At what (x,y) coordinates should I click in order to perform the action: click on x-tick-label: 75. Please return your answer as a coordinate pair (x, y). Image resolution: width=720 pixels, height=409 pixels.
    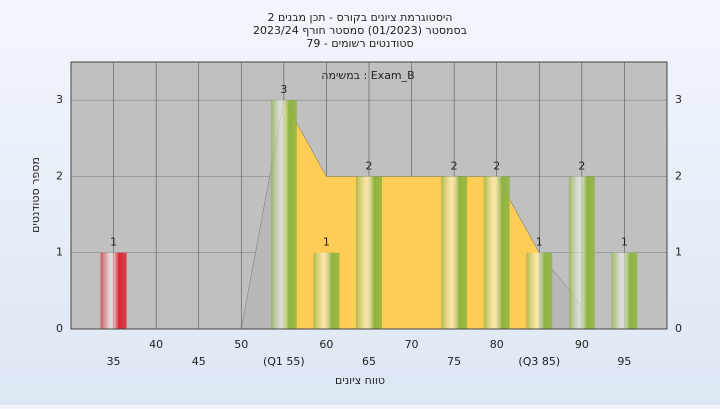
    Looking at the image, I should click on (454, 361).